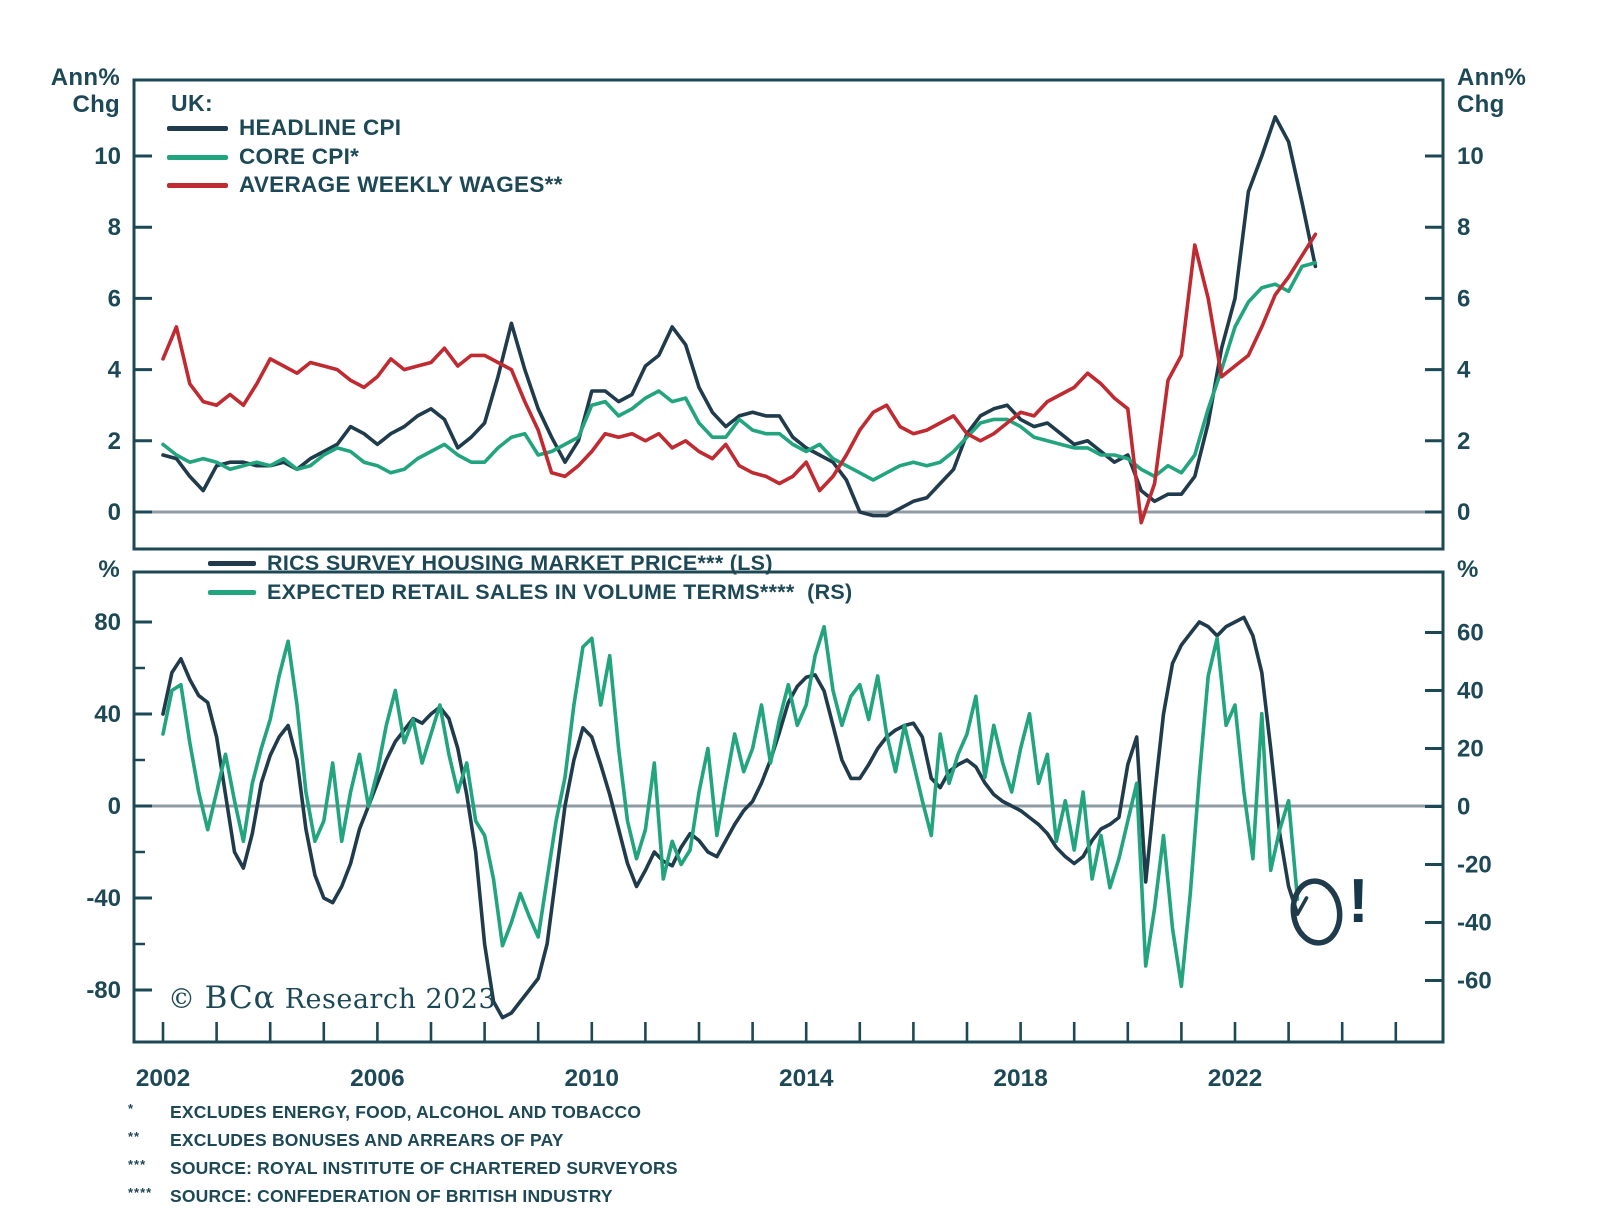 This screenshot has height=1230, width=1600. What do you see at coordinates (401, 184) in the screenshot?
I see `legend-label: AVERAGE WEEKLY WAGES**` at bounding box center [401, 184].